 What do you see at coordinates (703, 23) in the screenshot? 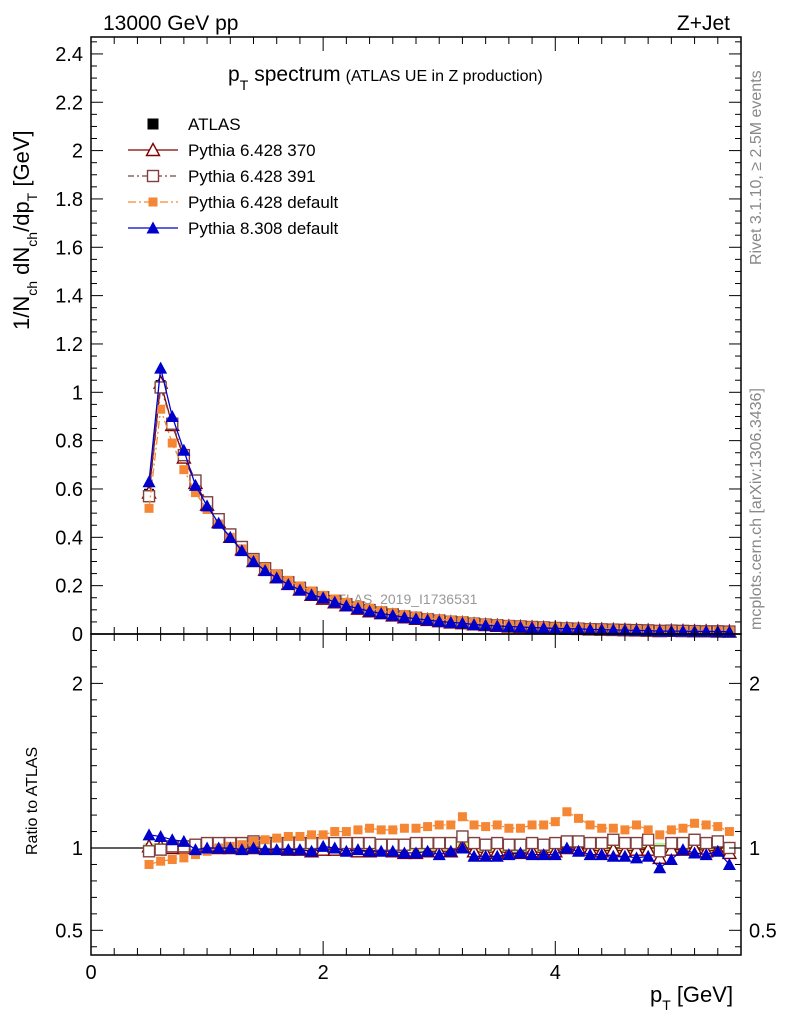
I see `header-right-label: Z+Jet` at bounding box center [703, 23].